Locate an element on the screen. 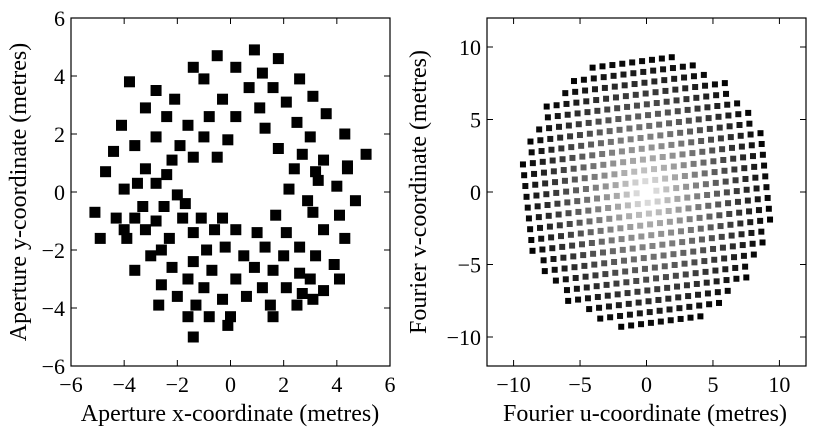  aperture-x-tick-label: 2 is located at coordinates (283, 384).